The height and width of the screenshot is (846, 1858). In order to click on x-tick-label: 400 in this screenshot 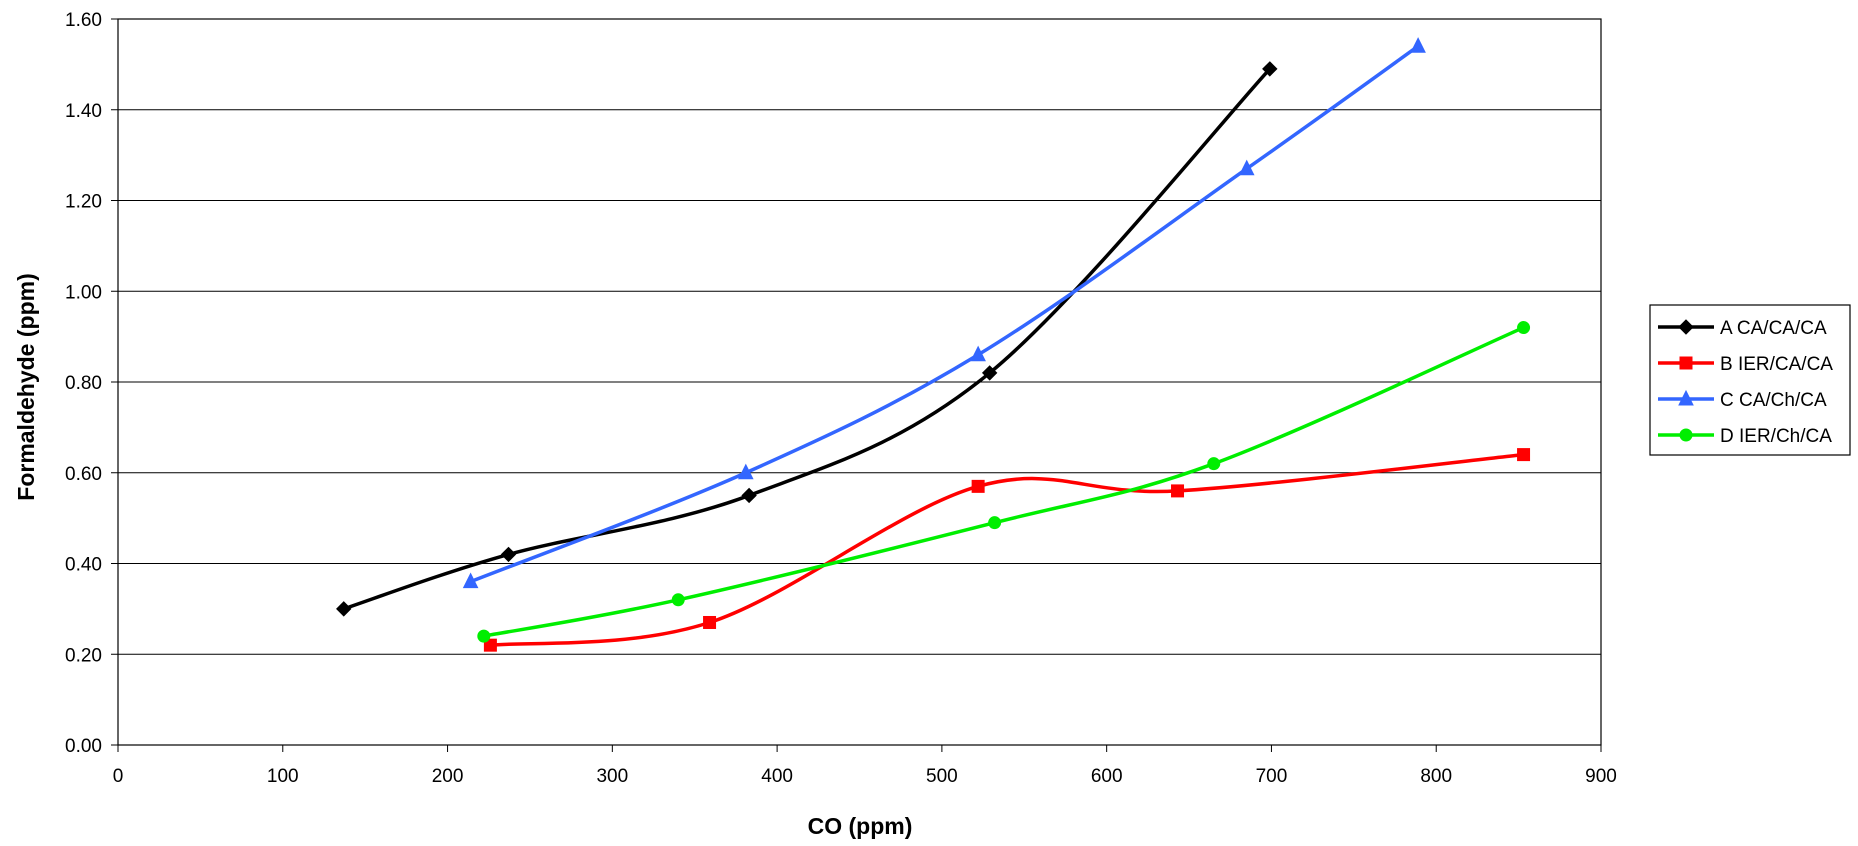, I will do `click(777, 776)`.